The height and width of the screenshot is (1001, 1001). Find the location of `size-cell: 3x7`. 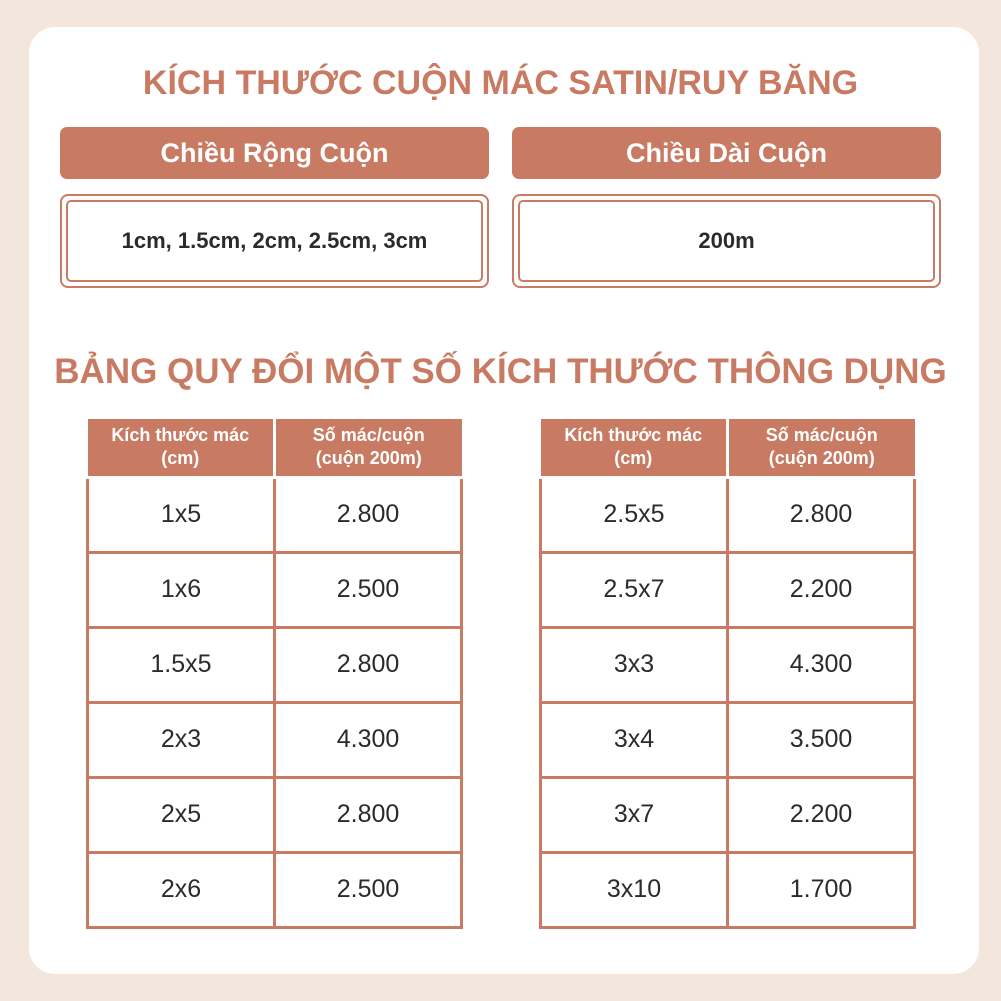

size-cell: 3x7 is located at coordinates (634, 814).